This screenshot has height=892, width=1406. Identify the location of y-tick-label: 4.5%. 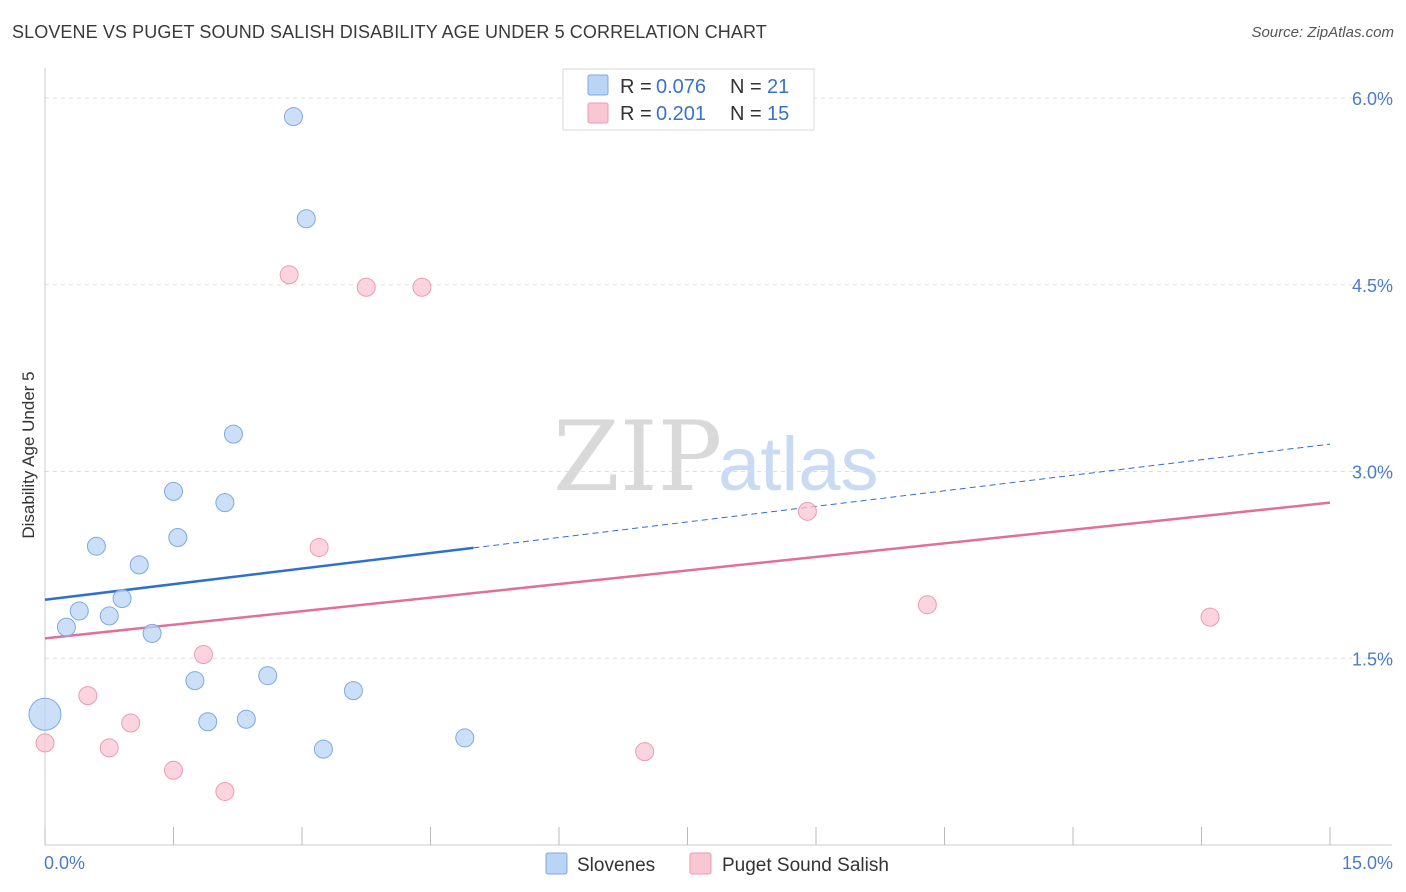
(1372, 286).